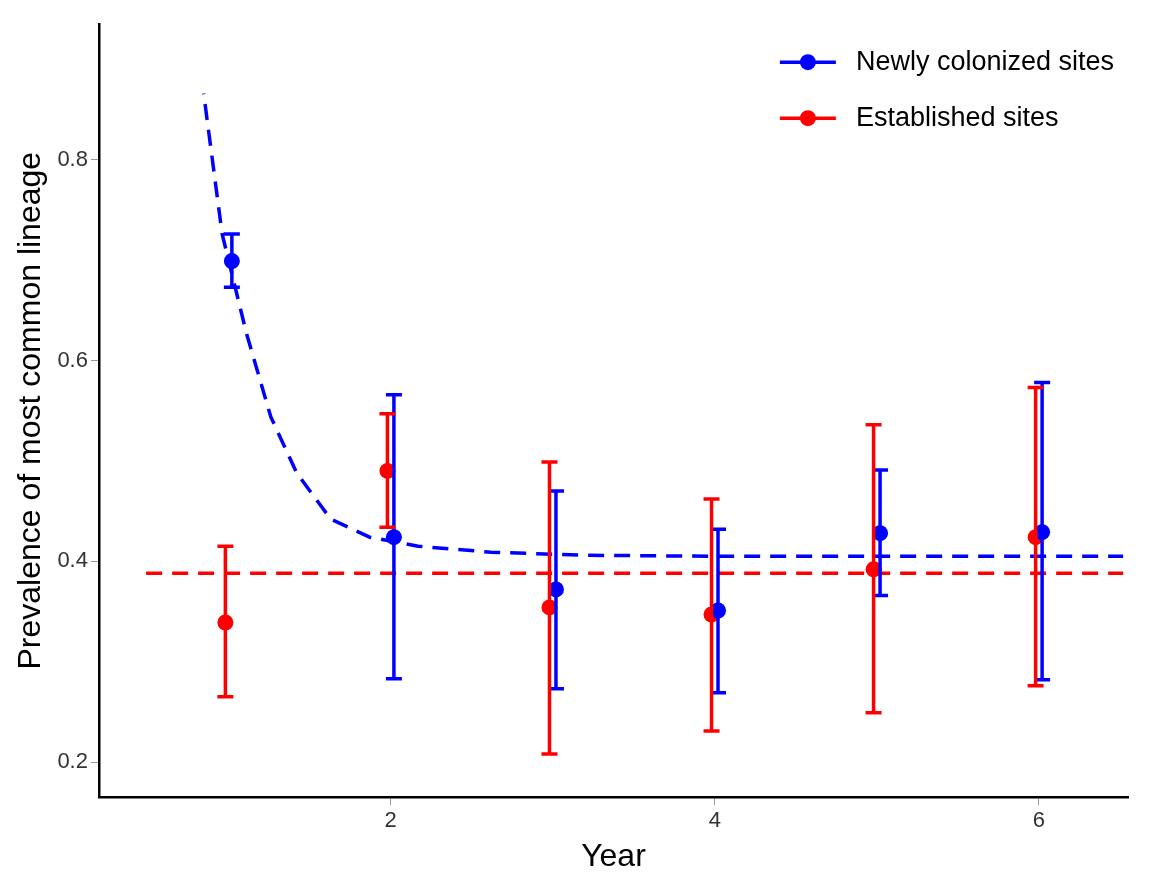  I want to click on legend-label: Newly colonized sites, so click(984, 60).